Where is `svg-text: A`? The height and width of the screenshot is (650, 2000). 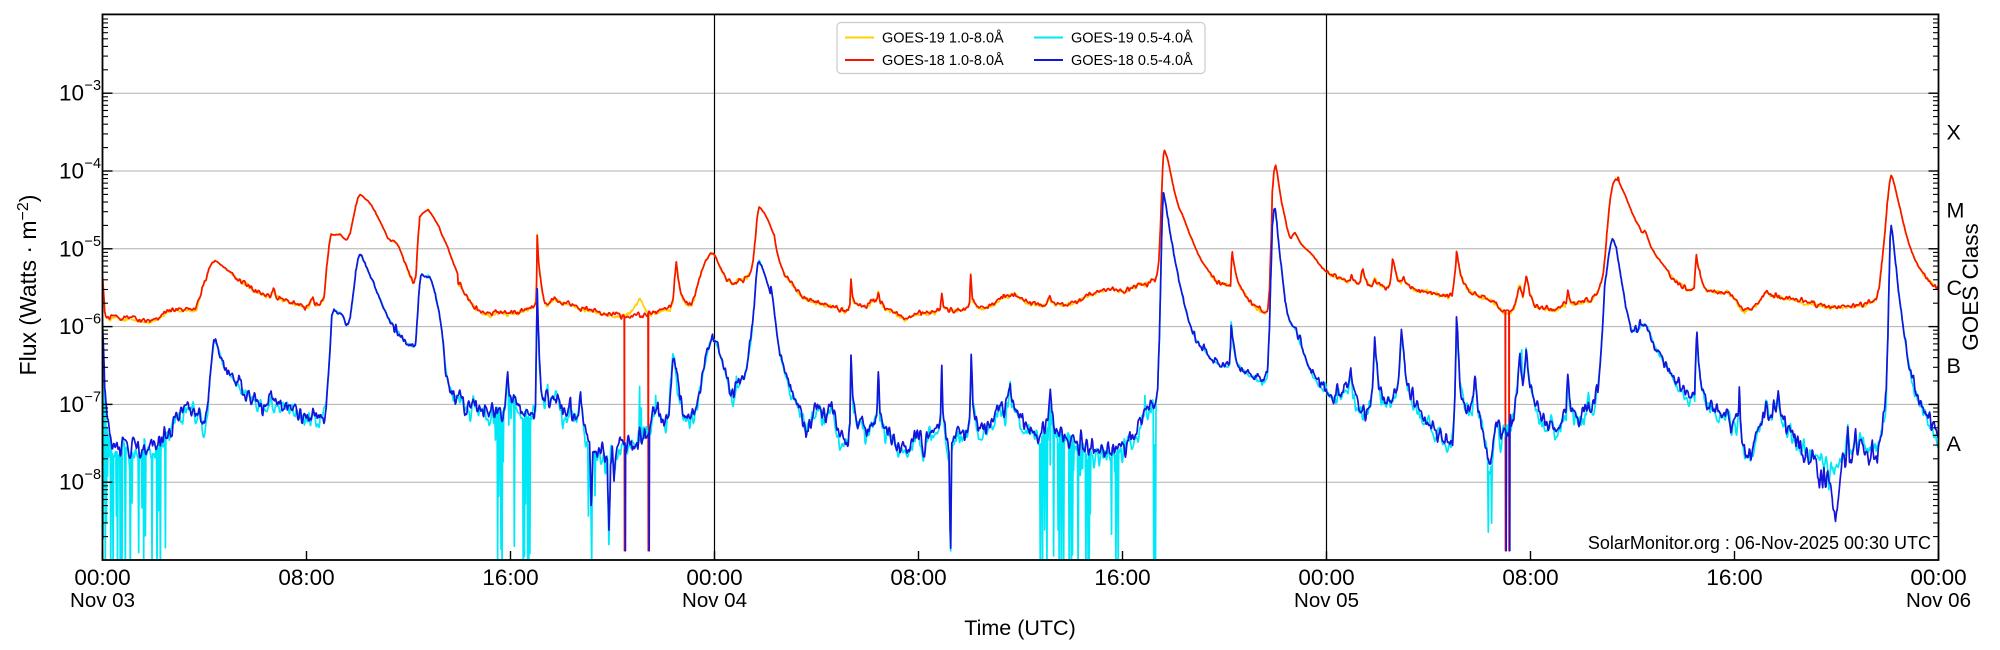
svg-text: A is located at coordinates (1954, 444).